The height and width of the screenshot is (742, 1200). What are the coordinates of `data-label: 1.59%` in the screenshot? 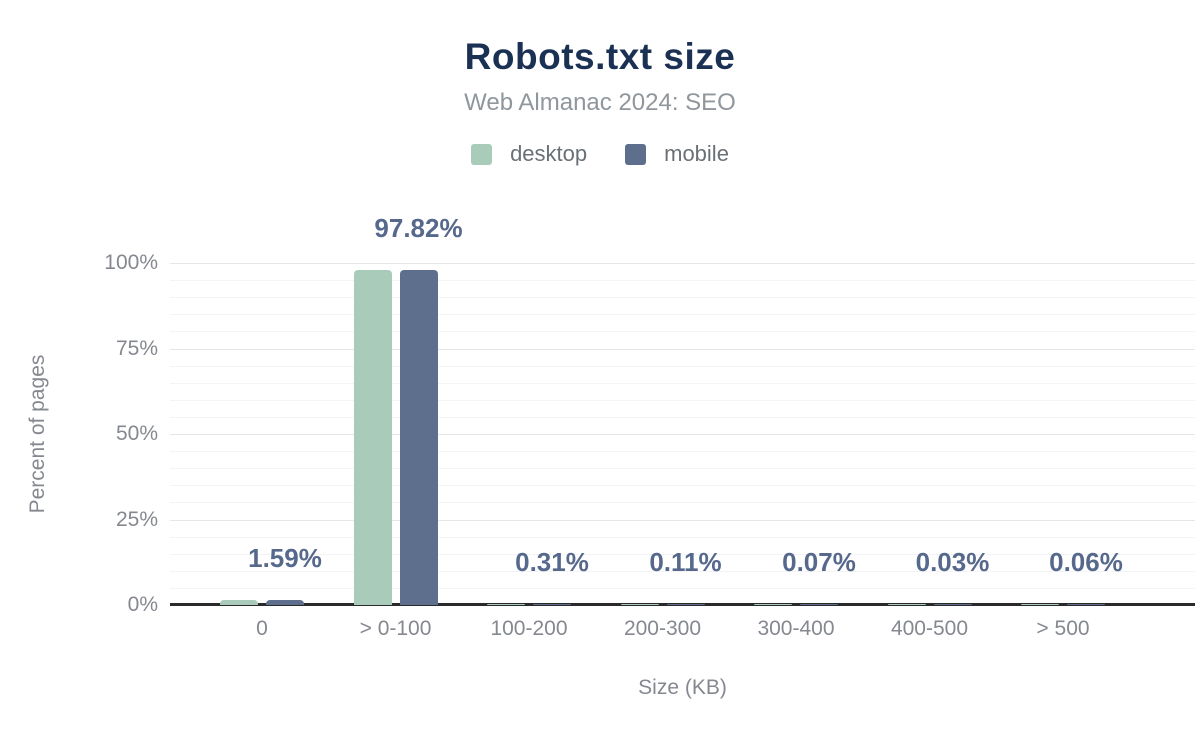 It's located at (285, 557).